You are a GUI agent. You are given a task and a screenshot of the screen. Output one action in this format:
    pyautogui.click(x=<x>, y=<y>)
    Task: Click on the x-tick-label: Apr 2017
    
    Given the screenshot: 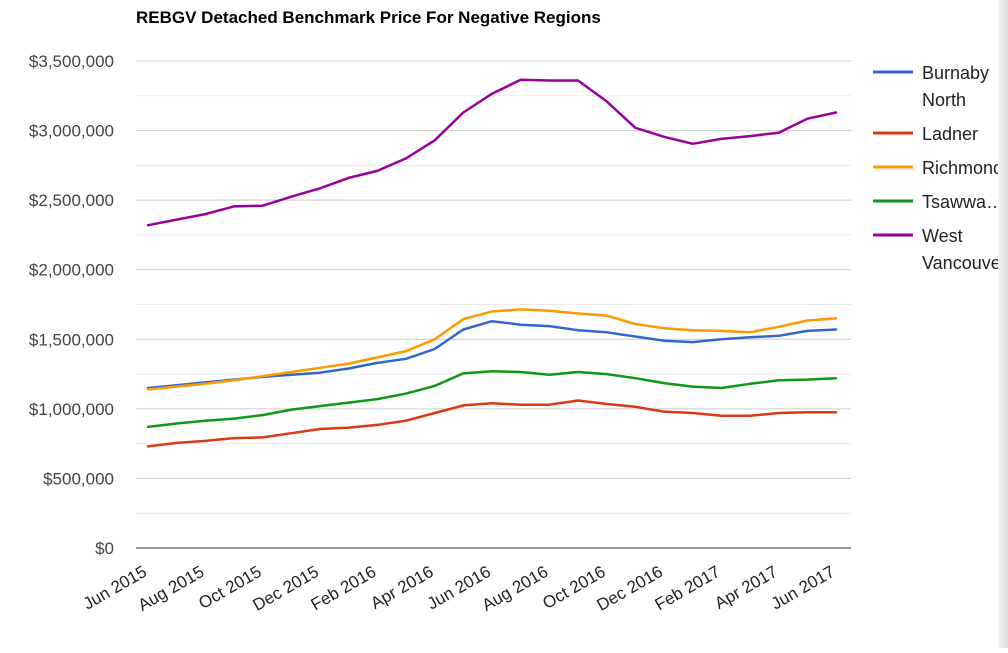 What is the action you would take?
    pyautogui.click(x=745, y=587)
    